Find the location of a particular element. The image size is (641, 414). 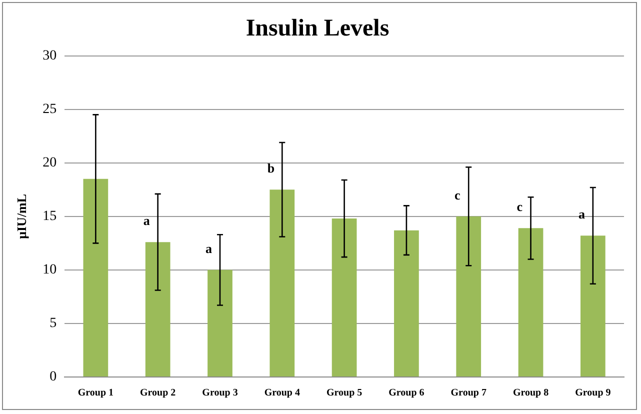

annotation: b is located at coordinates (271, 168).